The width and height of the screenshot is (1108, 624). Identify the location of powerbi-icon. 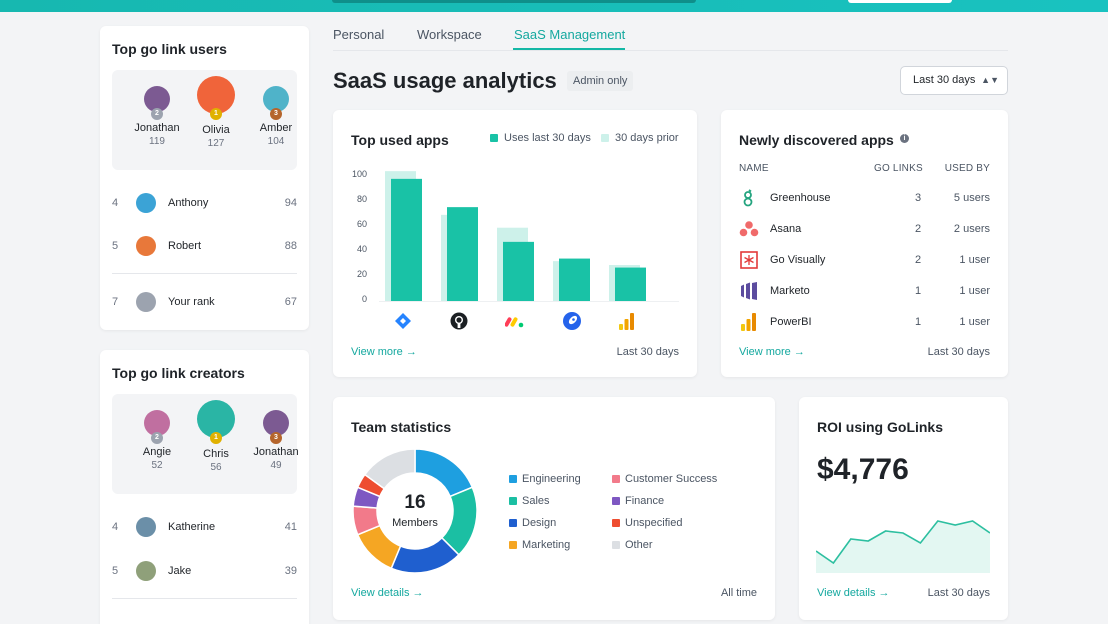
(626, 321).